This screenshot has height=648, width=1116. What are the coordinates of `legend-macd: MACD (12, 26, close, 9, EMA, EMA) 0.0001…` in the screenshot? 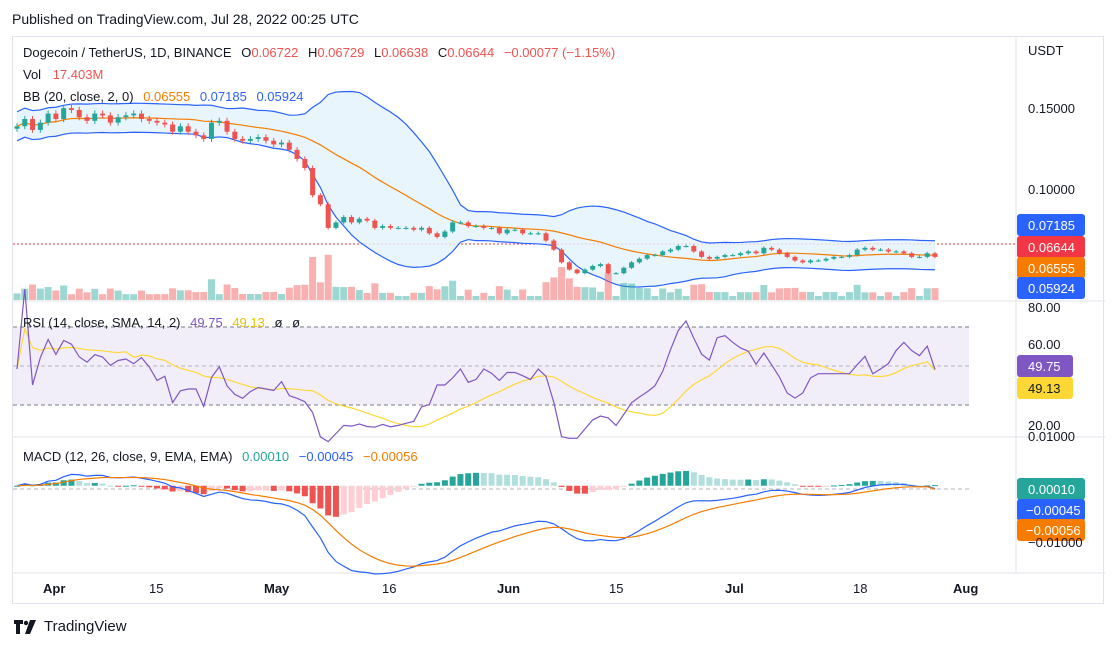 It's located at (220, 456).